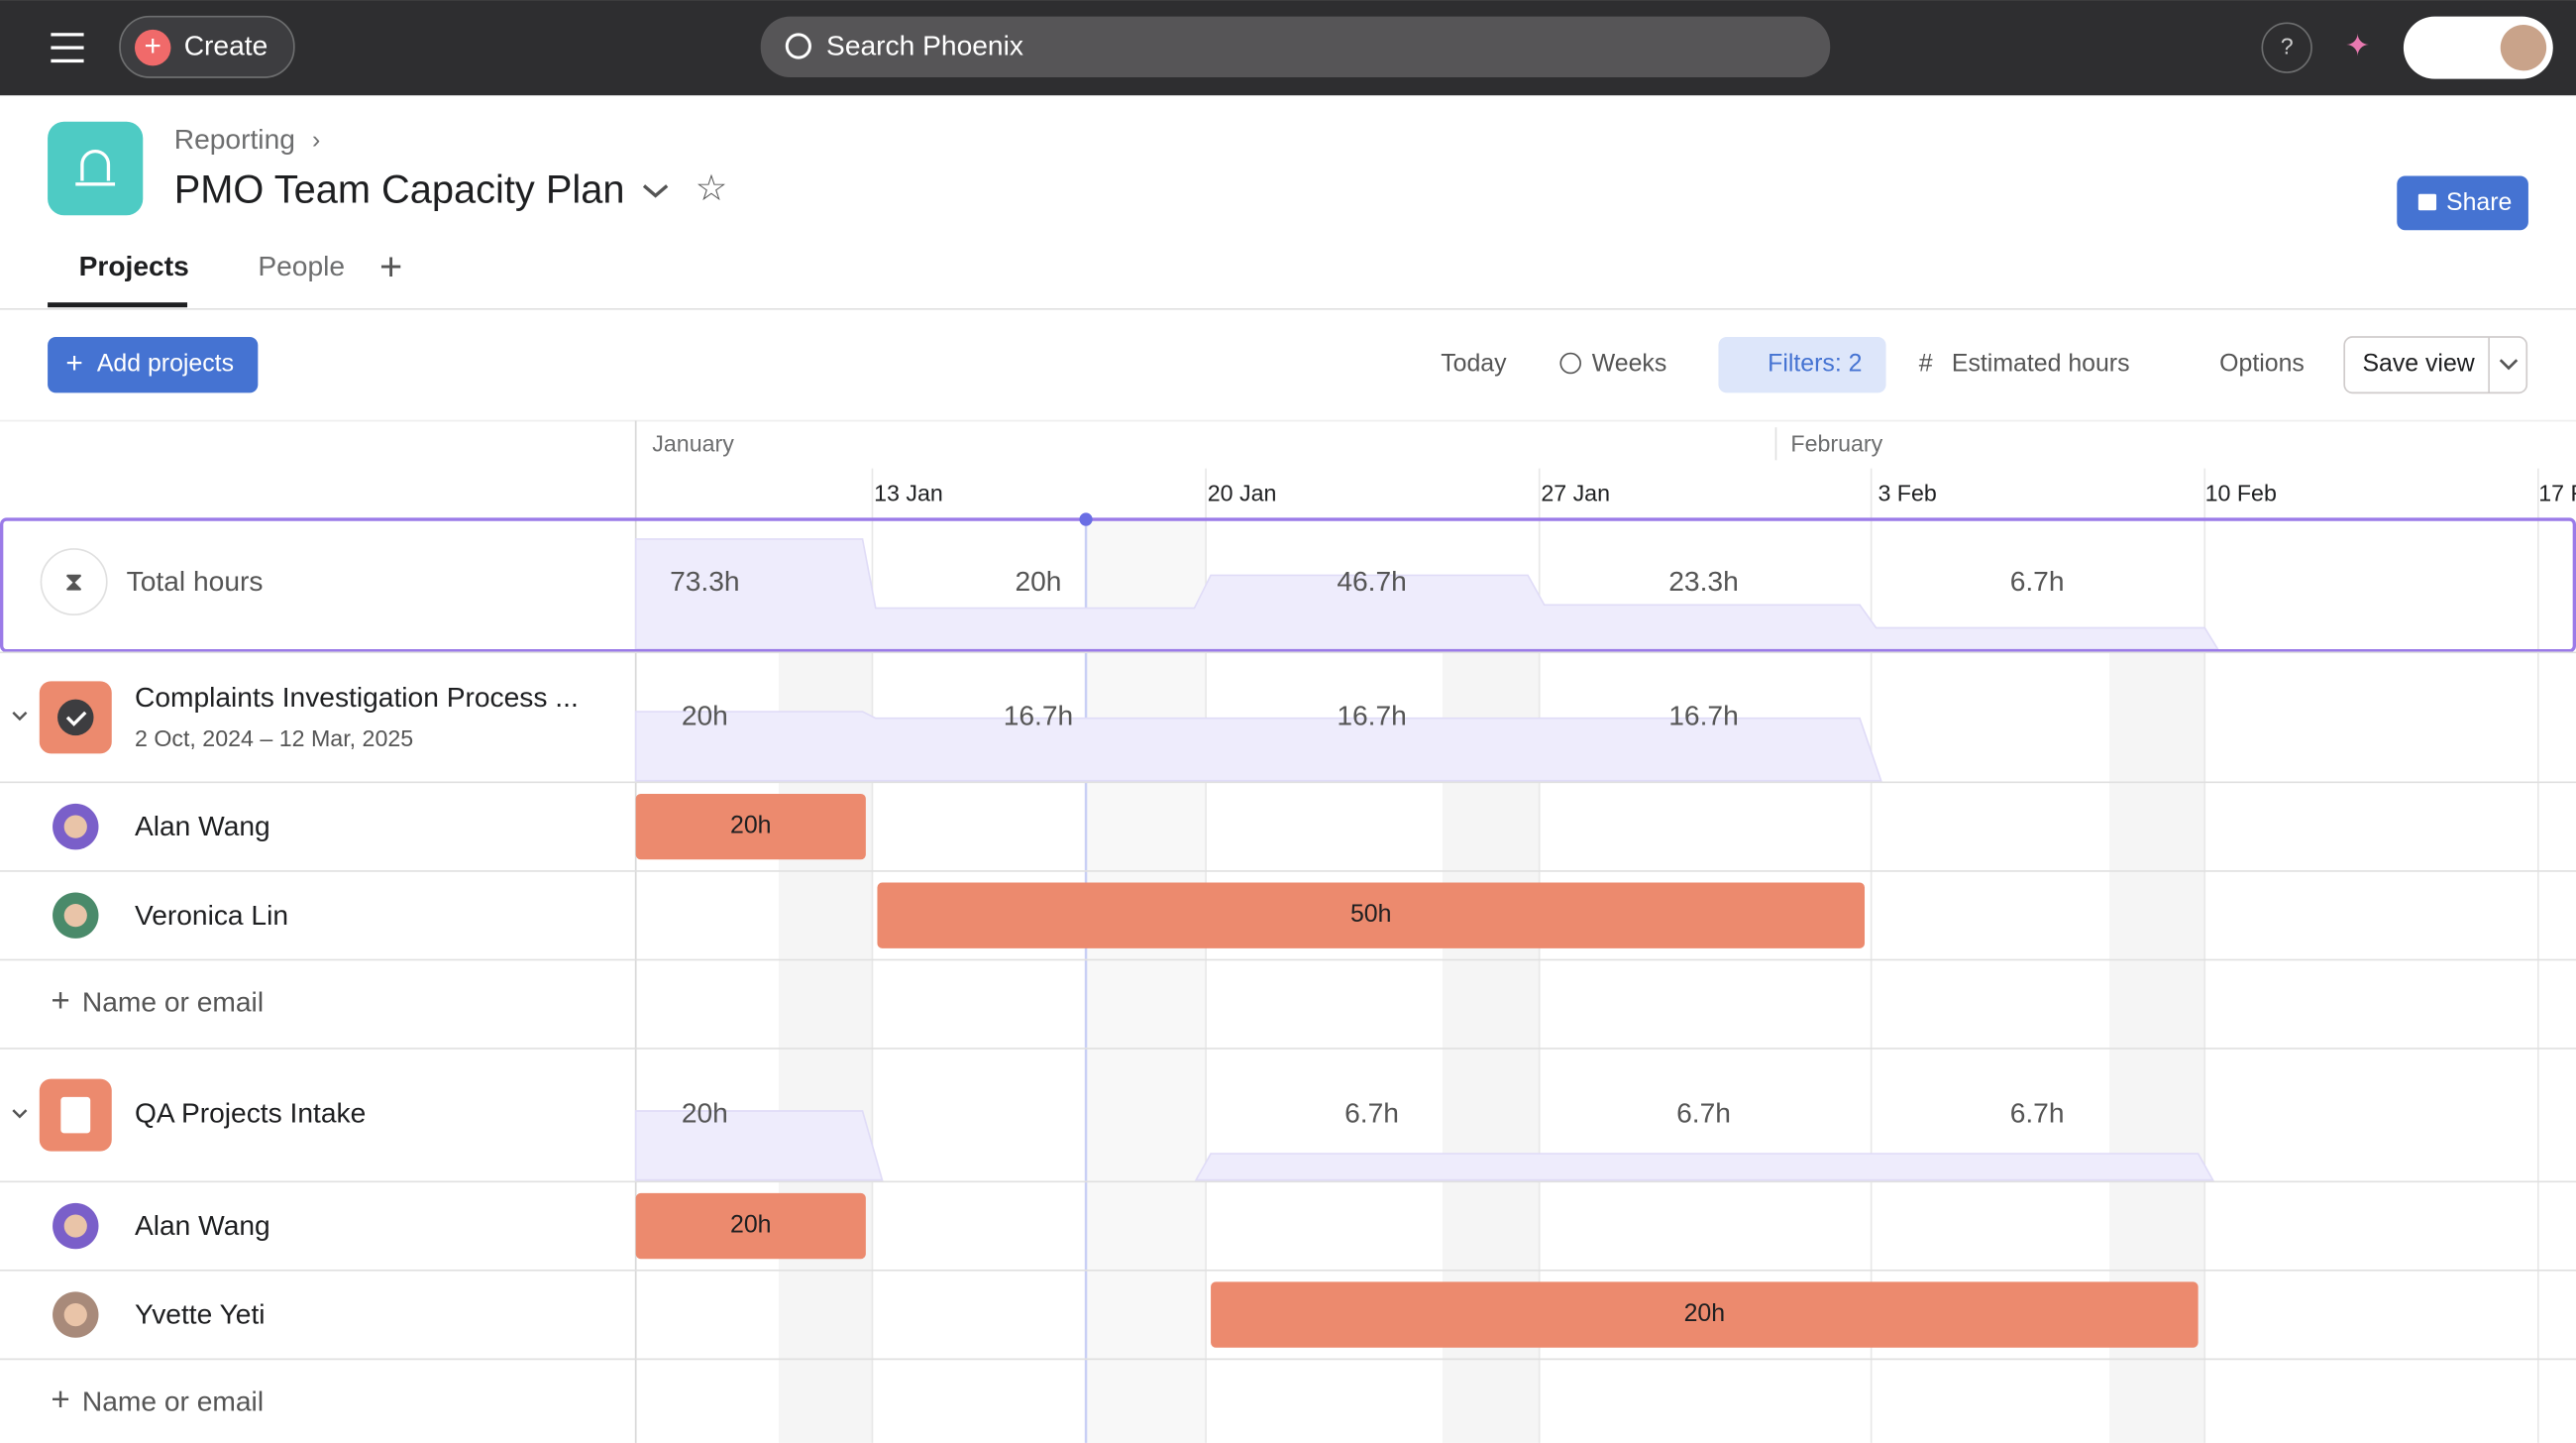 The image size is (2576, 1443). I want to click on add-projects-label: Add projects, so click(165, 364).